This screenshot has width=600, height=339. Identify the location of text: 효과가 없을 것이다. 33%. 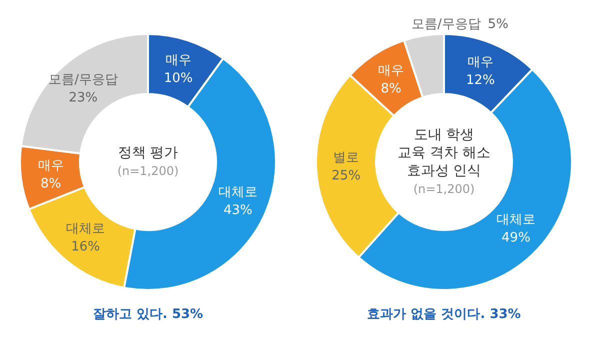
(444, 314).